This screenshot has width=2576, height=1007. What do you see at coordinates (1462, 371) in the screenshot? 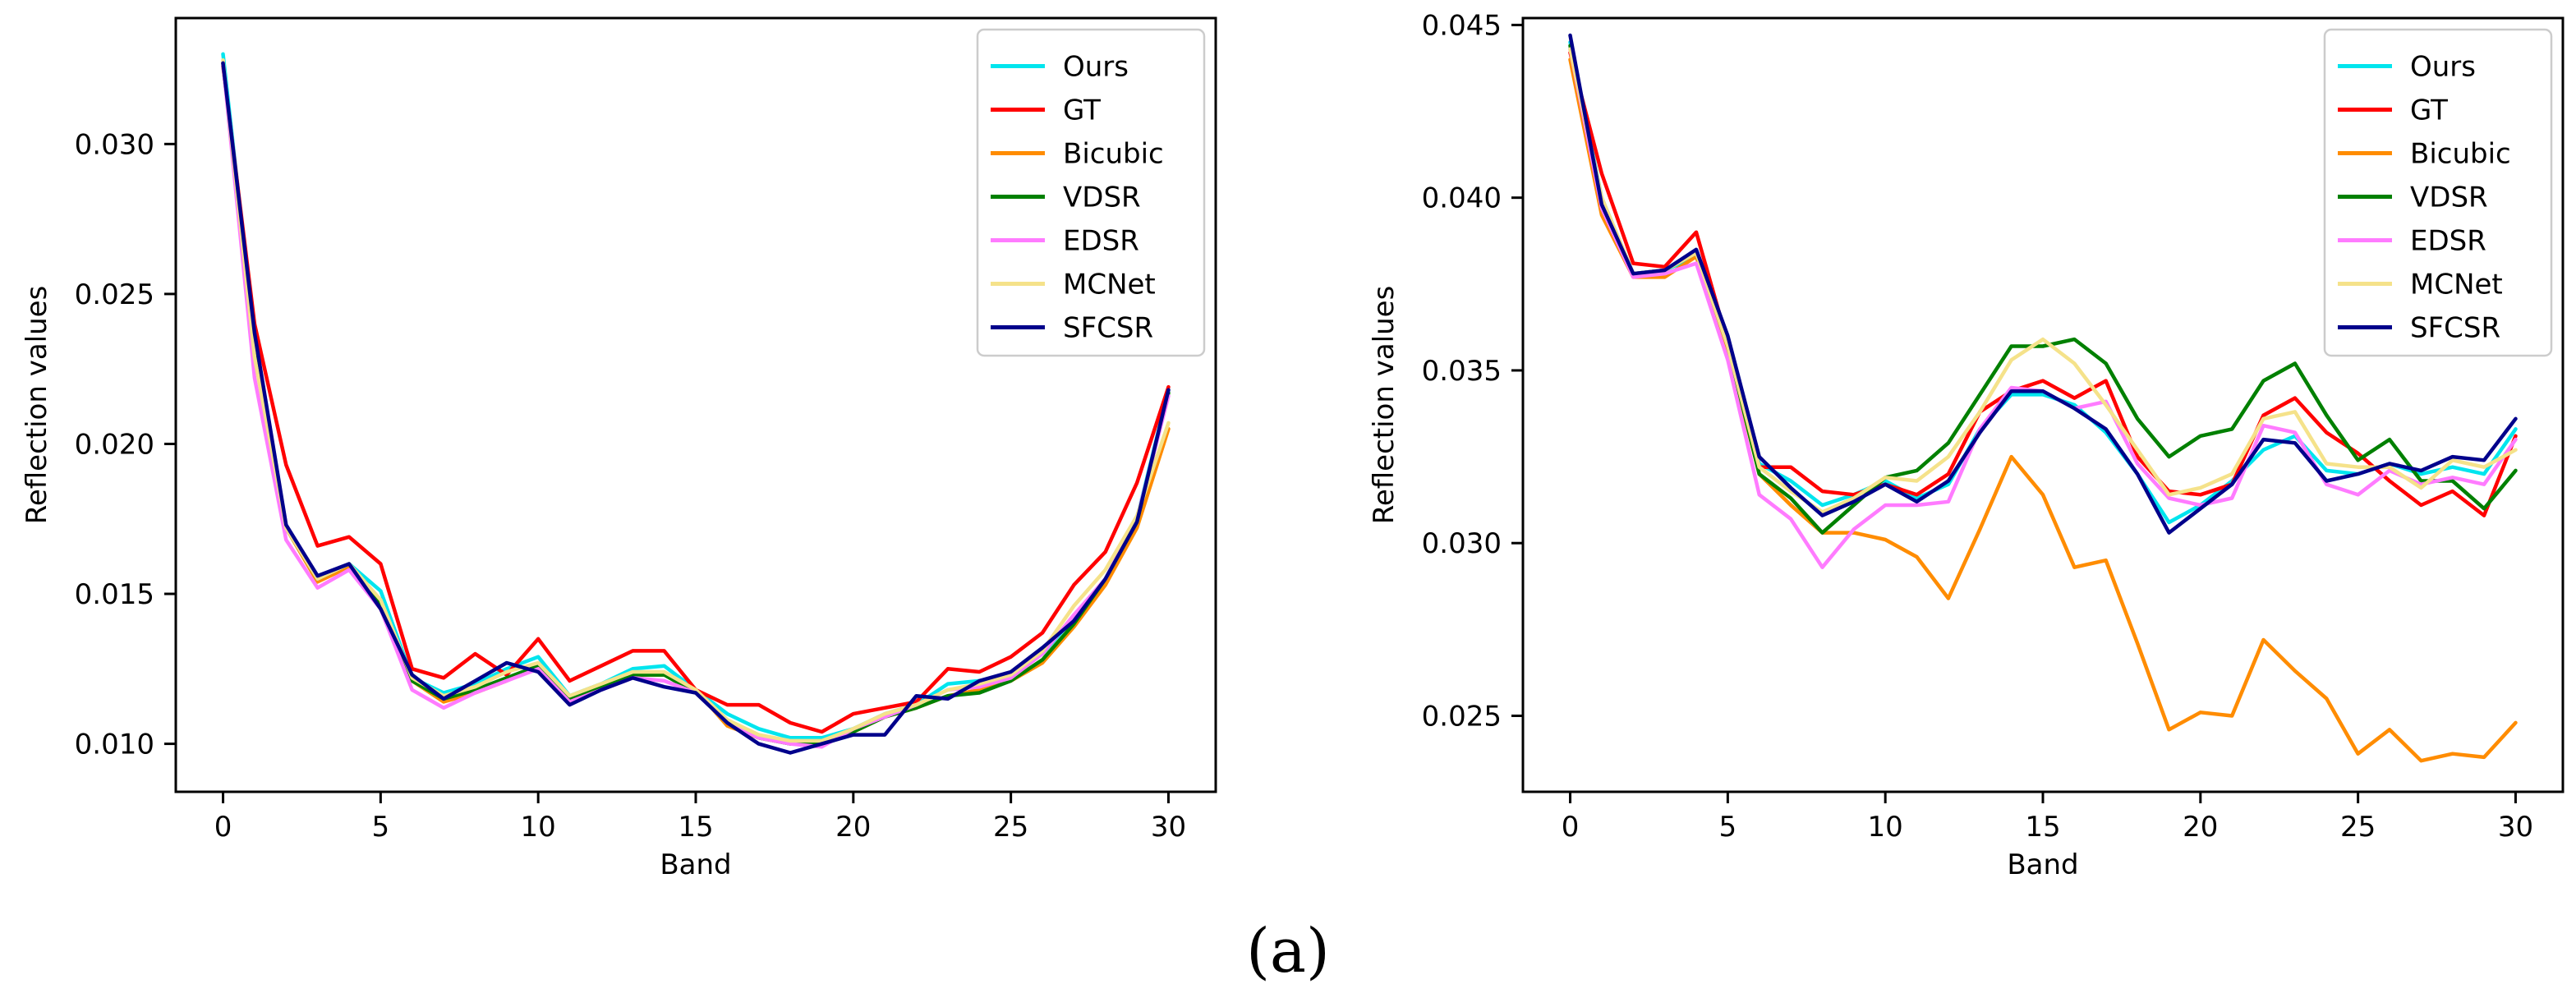
I see `y-tick-label: 0.035` at bounding box center [1462, 371].